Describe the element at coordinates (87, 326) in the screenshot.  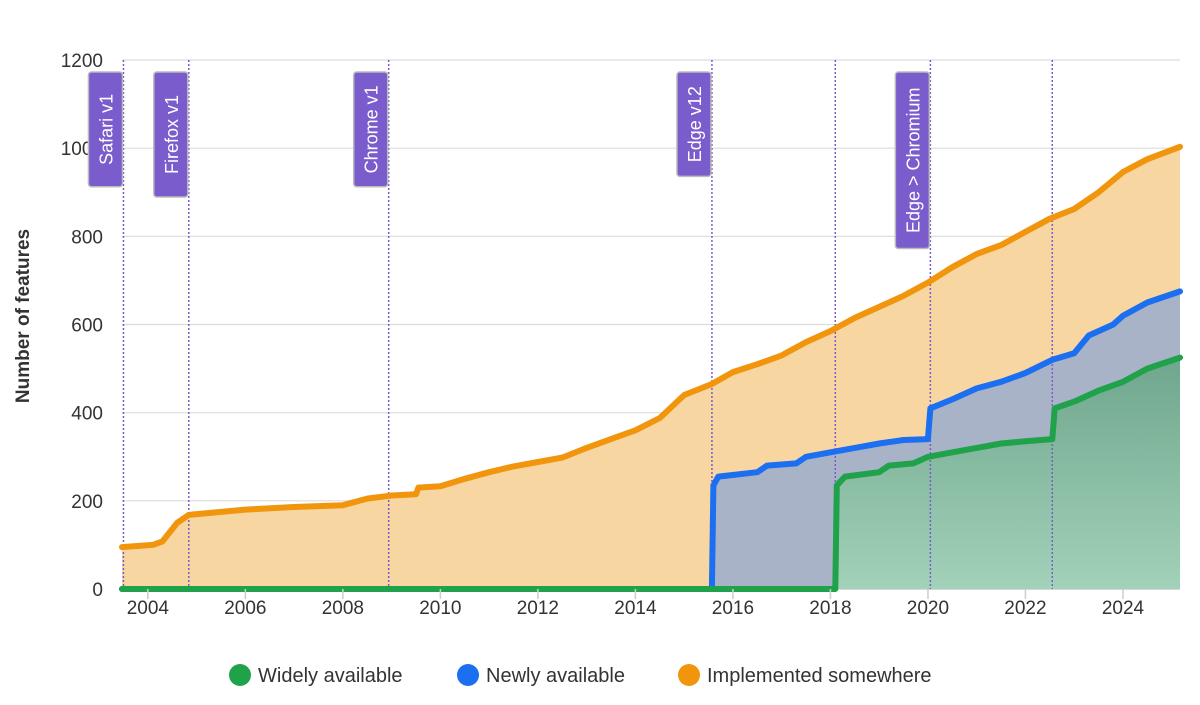
I see `y-tick-label: 600` at that location.